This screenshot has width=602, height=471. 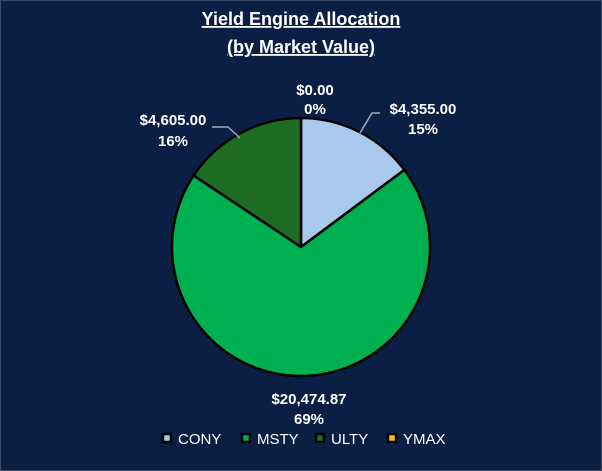 I want to click on data-label-cony-value: $4,355.00, so click(x=423, y=109).